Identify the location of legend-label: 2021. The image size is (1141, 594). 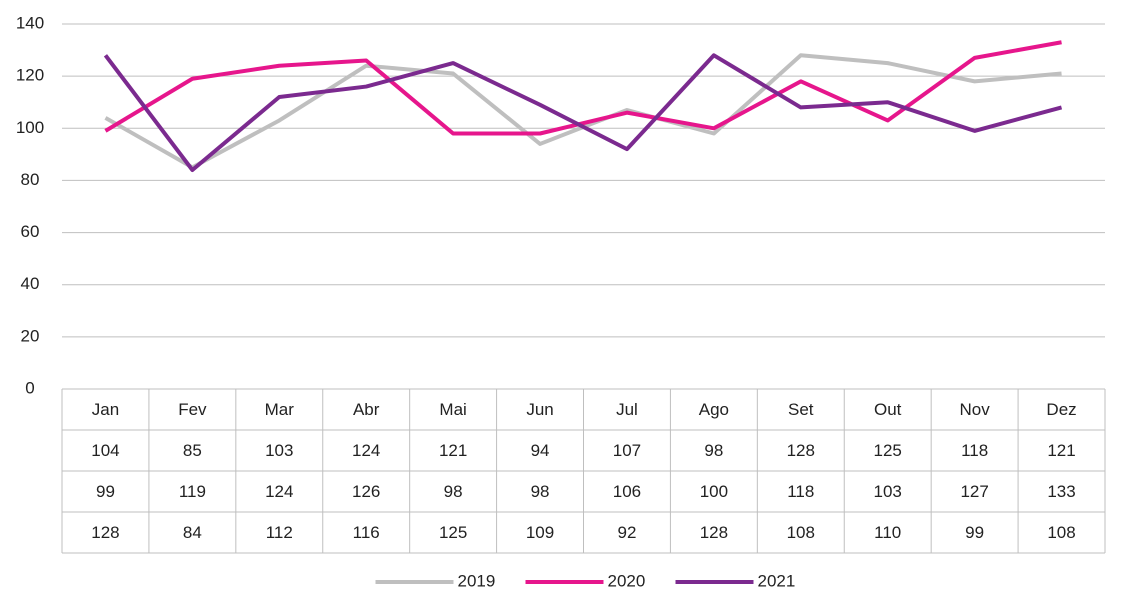
(777, 580).